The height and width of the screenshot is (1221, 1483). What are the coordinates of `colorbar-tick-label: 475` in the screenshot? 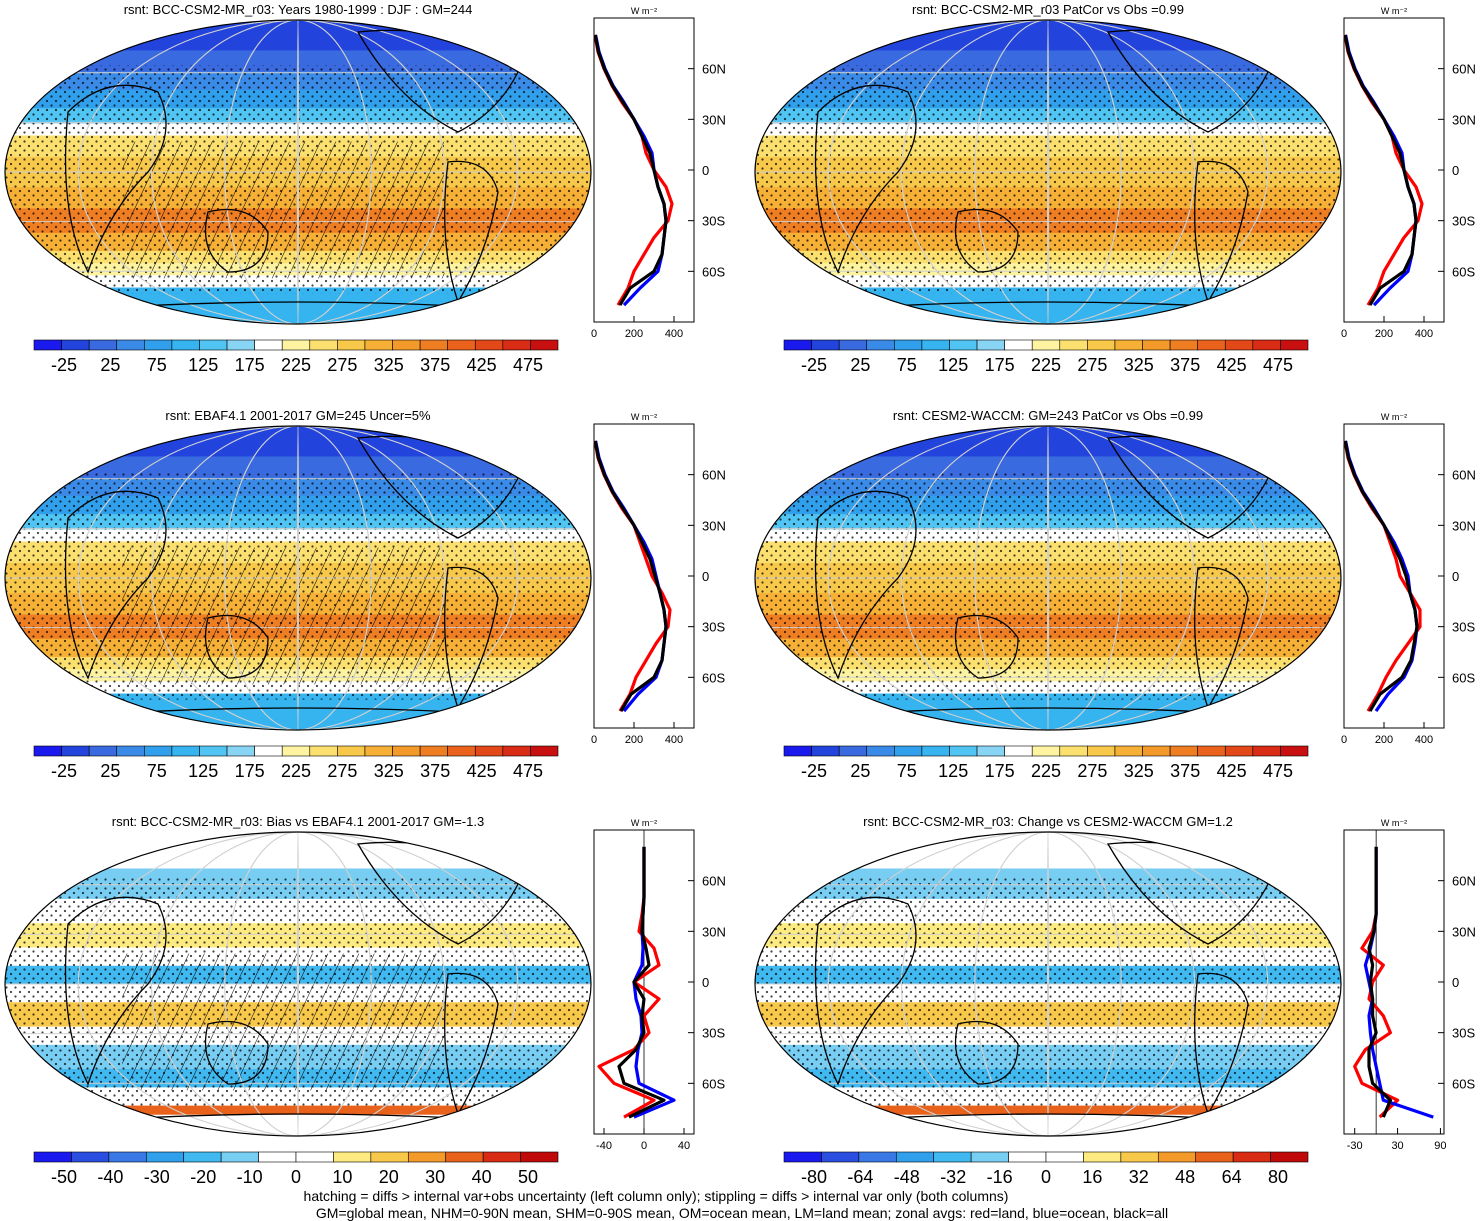 It's located at (528, 365).